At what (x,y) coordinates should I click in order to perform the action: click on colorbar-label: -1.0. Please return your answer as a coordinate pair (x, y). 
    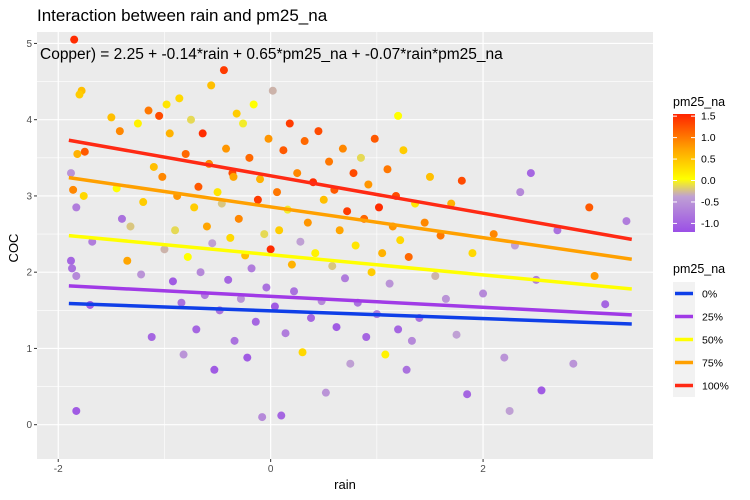
    Looking at the image, I should click on (710, 224).